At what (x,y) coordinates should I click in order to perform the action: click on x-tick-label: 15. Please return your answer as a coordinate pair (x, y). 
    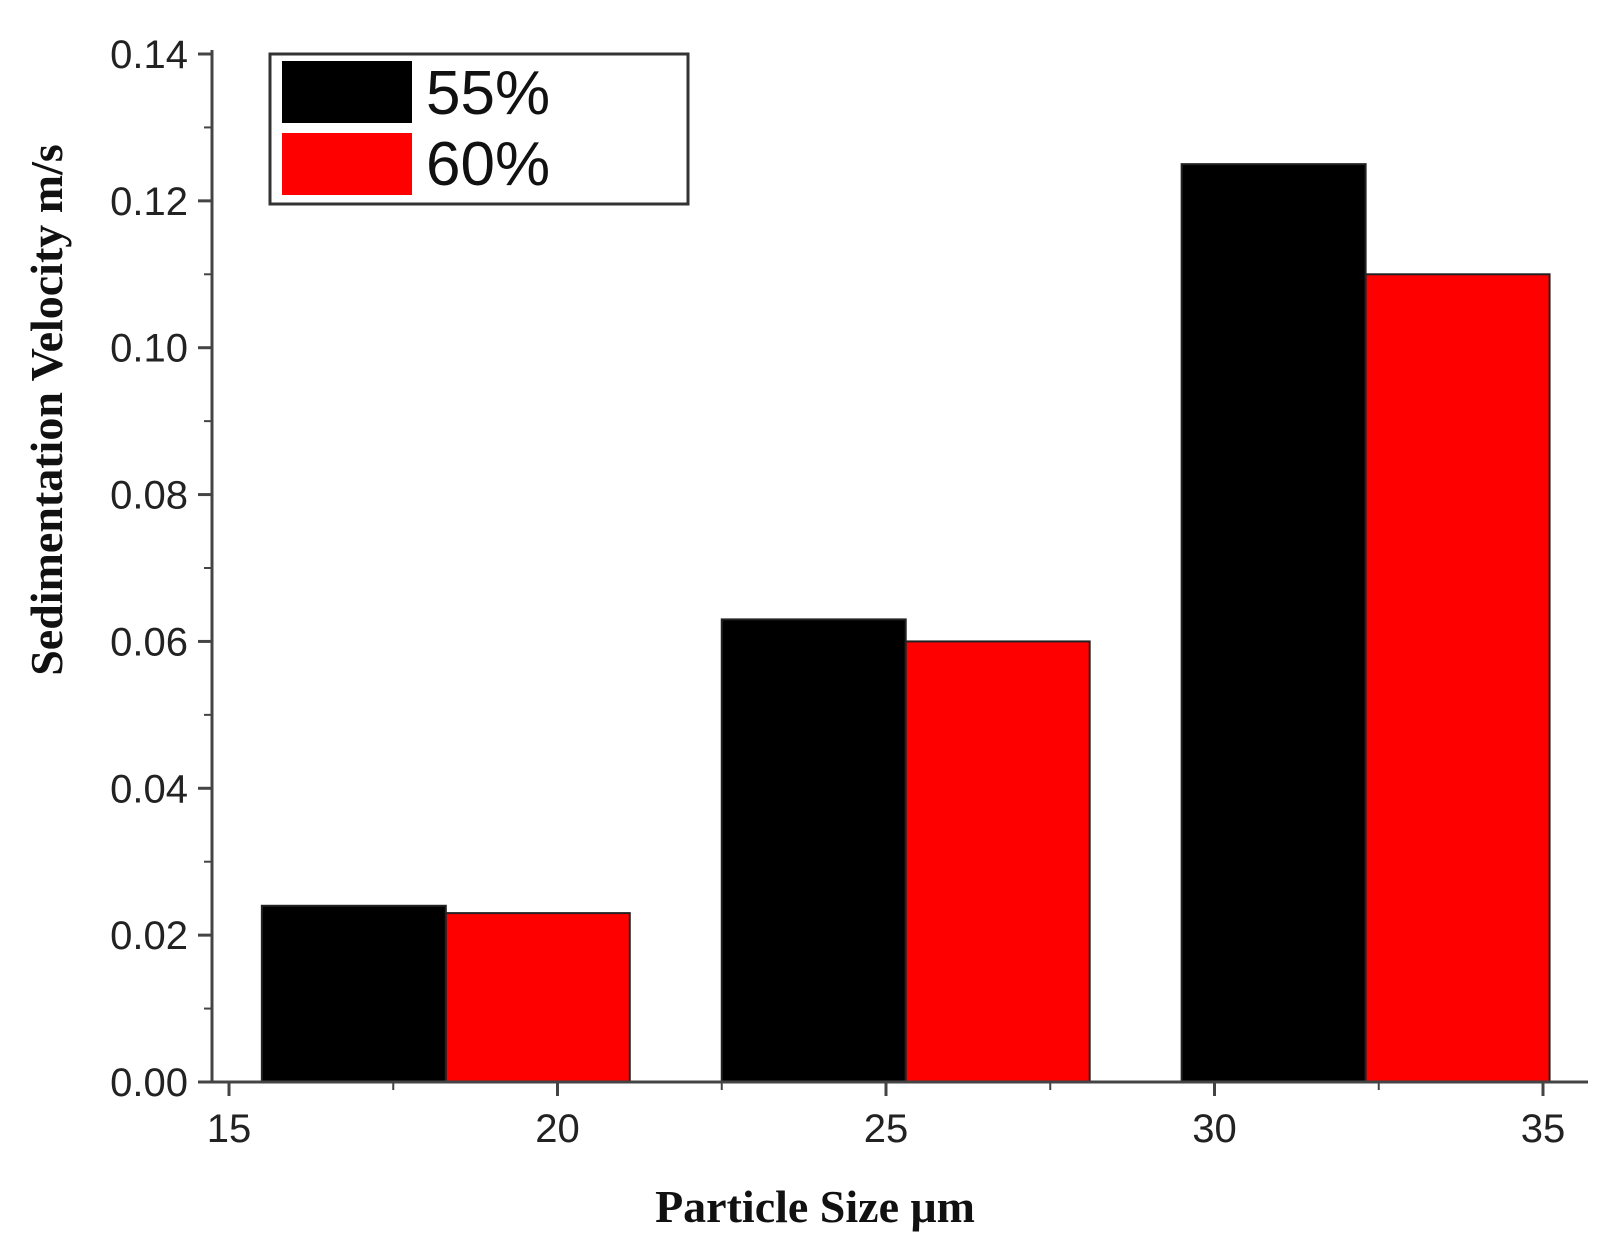
    Looking at the image, I should click on (229, 1129).